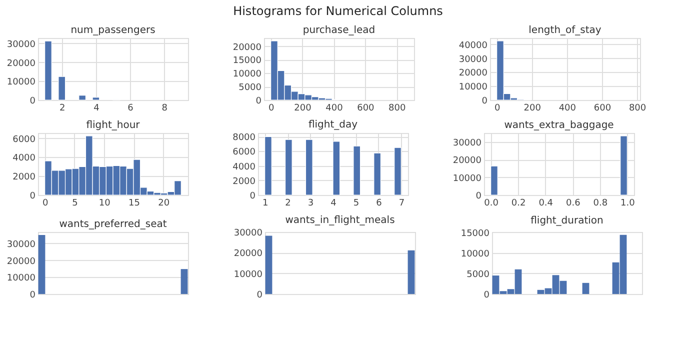 Image resolution: width=680 pixels, height=350 pixels. I want to click on chart-title: wants_in_flight_meals, so click(340, 220).